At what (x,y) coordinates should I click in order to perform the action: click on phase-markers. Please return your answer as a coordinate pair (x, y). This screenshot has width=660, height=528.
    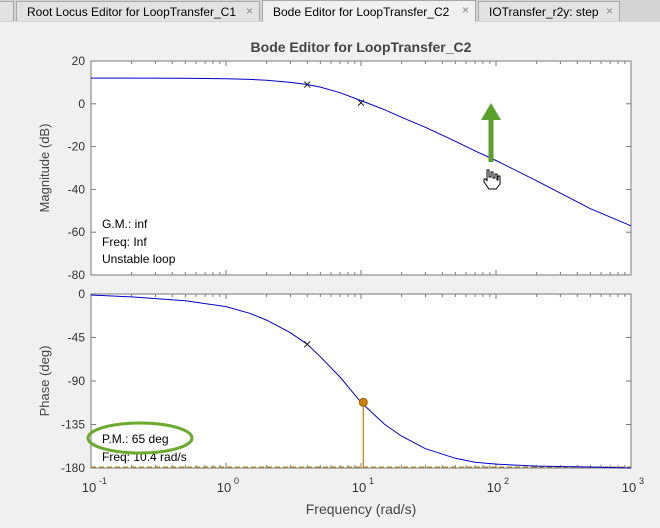
    Looking at the image, I should click on (335, 373).